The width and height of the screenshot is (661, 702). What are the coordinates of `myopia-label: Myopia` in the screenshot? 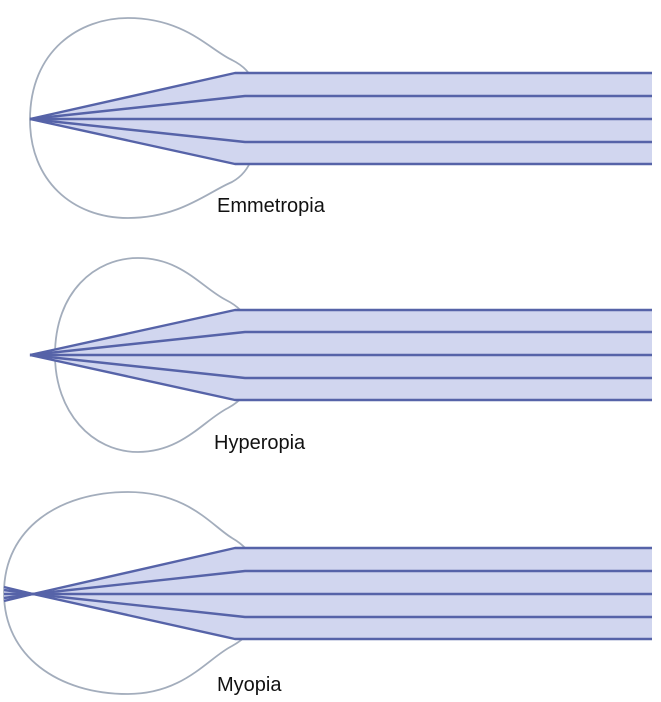 It's located at (249, 685).